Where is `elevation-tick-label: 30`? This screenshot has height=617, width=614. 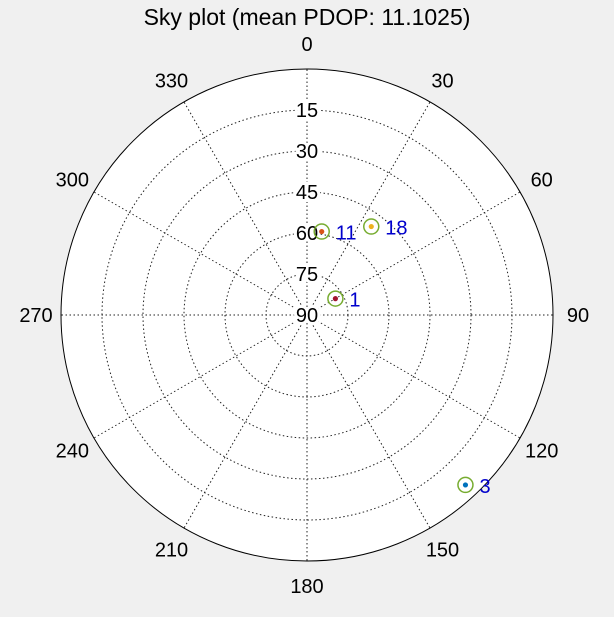
elevation-tick-label: 30 is located at coordinates (307, 152).